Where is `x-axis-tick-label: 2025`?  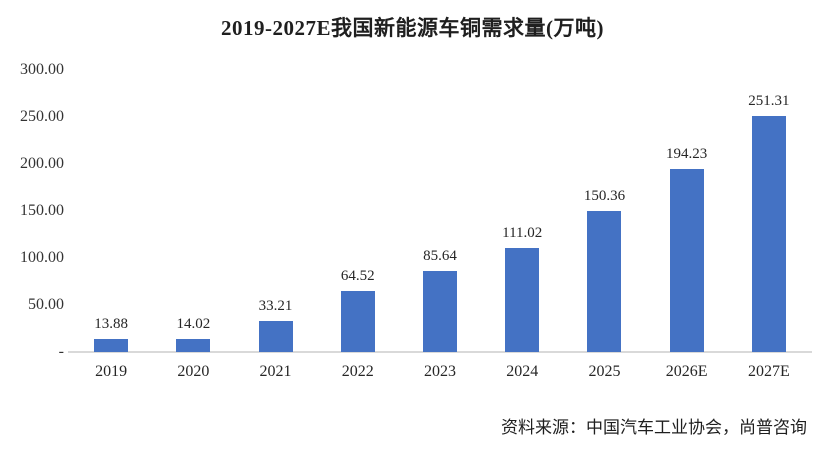
x-axis-tick-label: 2025 is located at coordinates (604, 371).